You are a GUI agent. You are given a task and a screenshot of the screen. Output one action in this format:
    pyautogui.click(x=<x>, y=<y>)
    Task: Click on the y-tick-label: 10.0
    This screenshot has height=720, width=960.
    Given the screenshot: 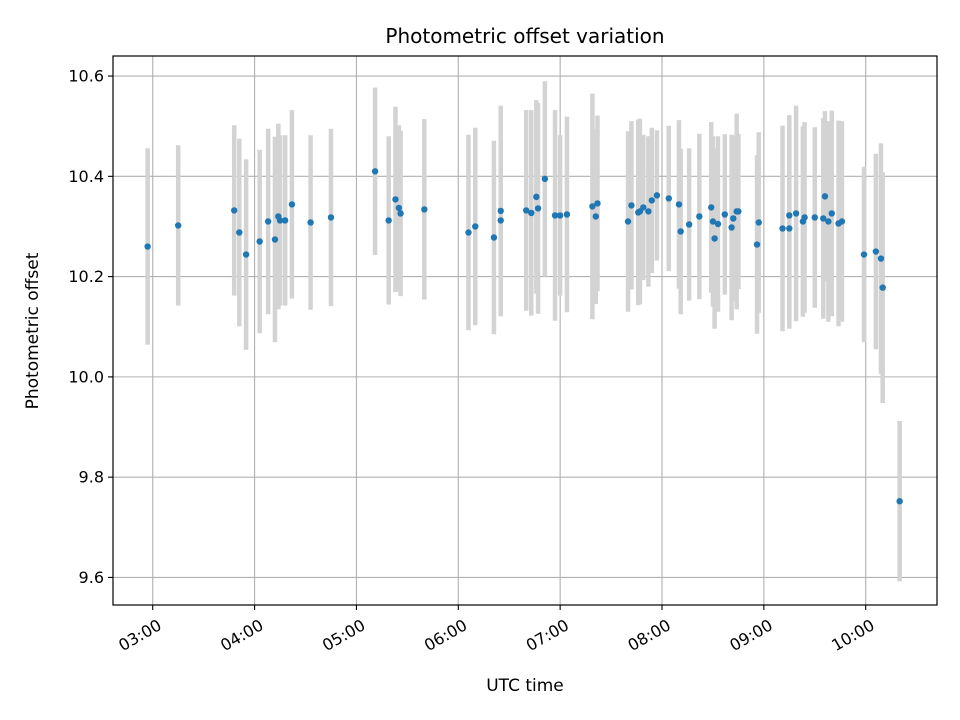 What is the action you would take?
    pyautogui.click(x=86, y=376)
    